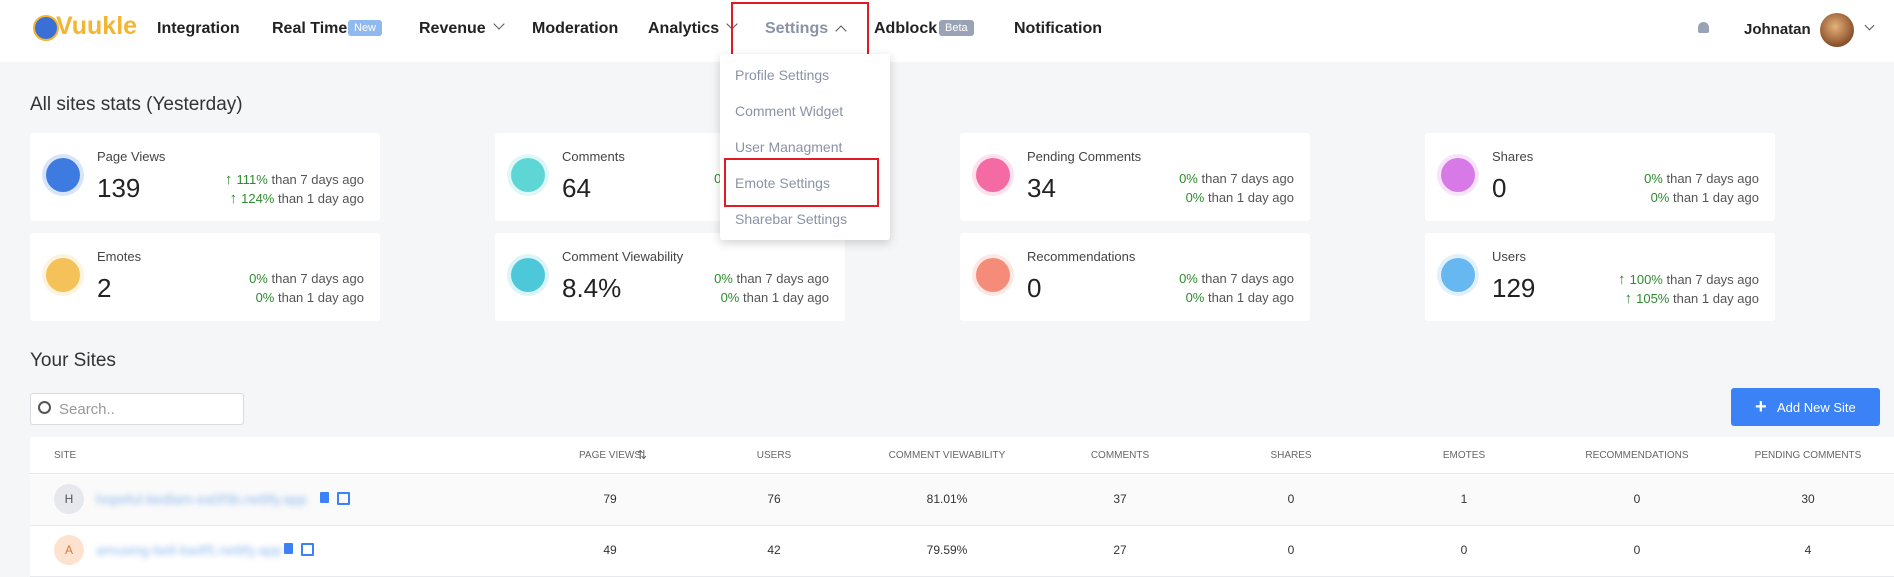  What do you see at coordinates (296, 198) in the screenshot?
I see `stat-compare: ↑ 124% than 1 day ago` at bounding box center [296, 198].